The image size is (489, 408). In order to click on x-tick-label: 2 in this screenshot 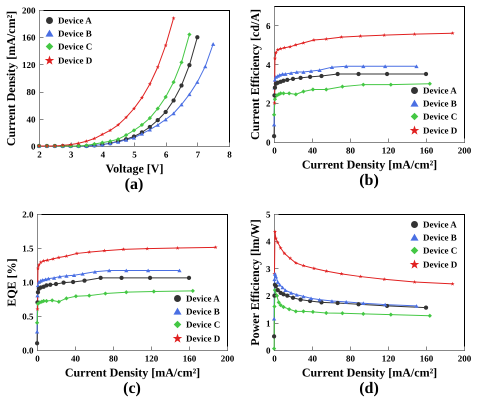, I will do `click(39, 155)`.